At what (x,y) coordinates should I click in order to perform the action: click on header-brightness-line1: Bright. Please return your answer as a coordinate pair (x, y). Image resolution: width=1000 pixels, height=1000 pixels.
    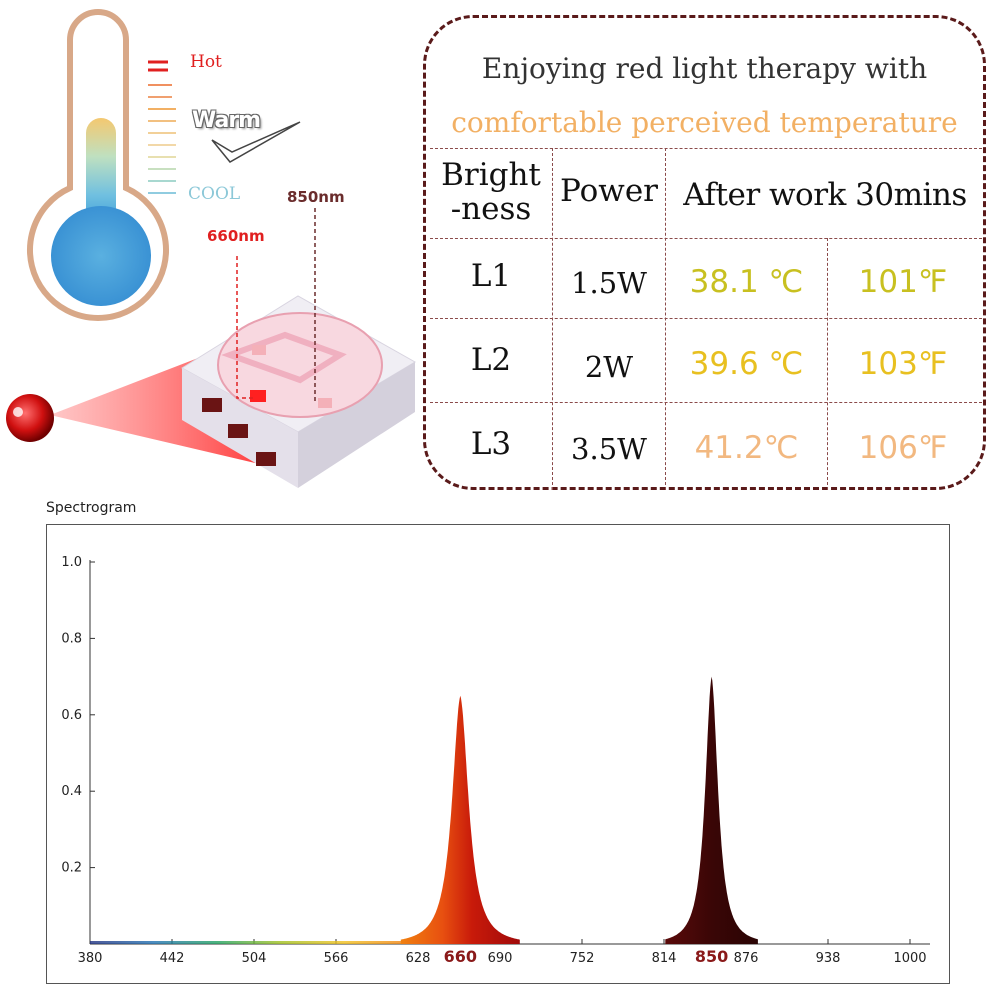
    Looking at the image, I should click on (491, 175).